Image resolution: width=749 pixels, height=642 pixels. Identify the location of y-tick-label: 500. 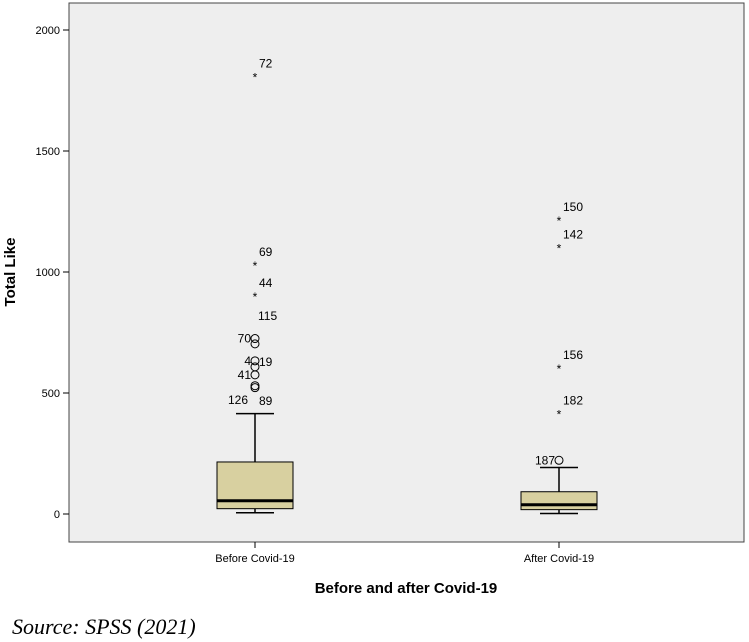
(51, 394).